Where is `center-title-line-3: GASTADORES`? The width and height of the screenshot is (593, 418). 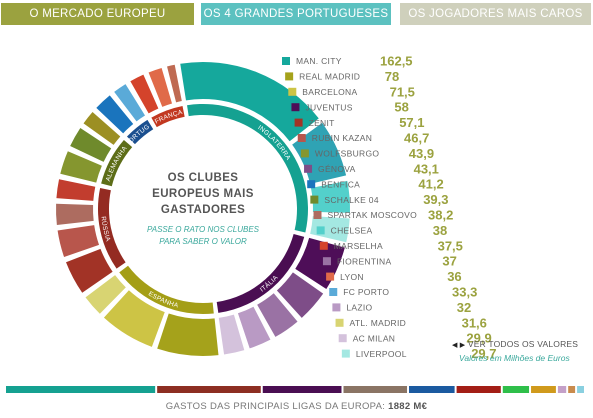
center-title-line-3: GASTADORES is located at coordinates (203, 210).